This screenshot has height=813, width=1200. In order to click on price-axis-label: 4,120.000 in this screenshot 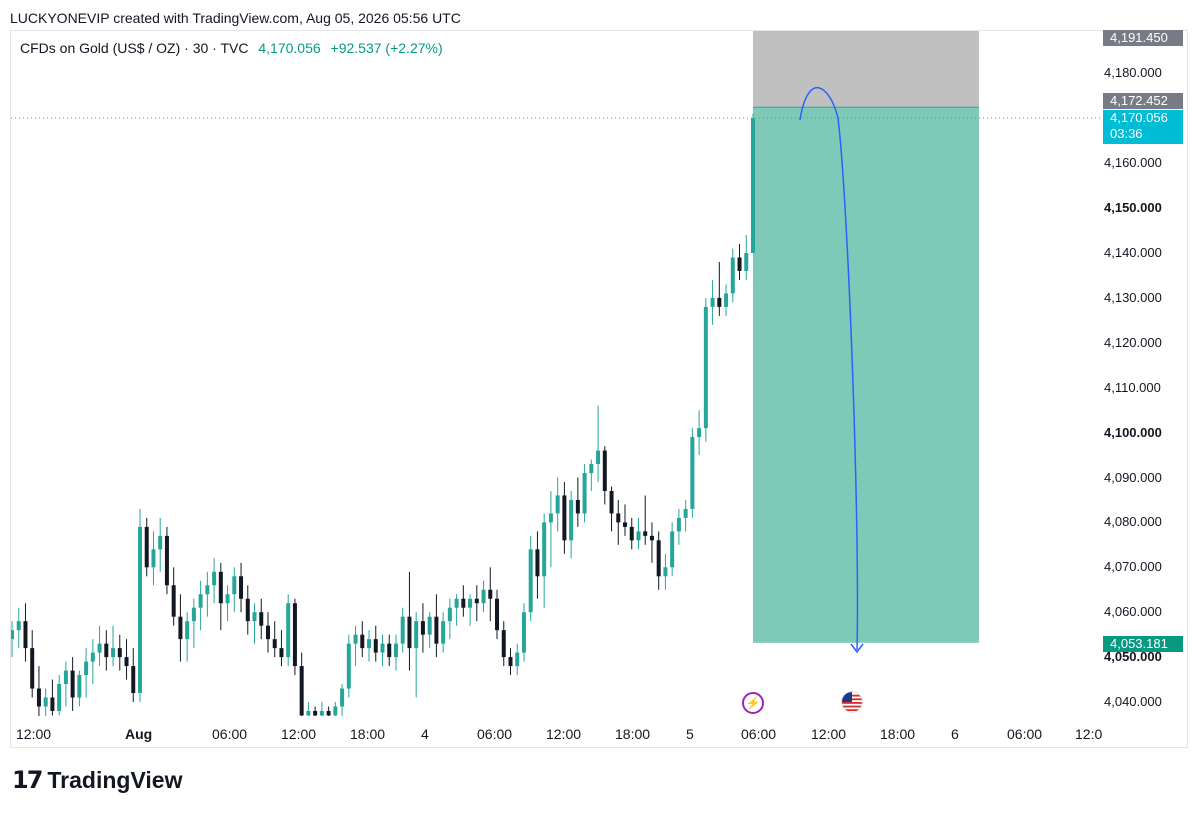, I will do `click(1133, 342)`.